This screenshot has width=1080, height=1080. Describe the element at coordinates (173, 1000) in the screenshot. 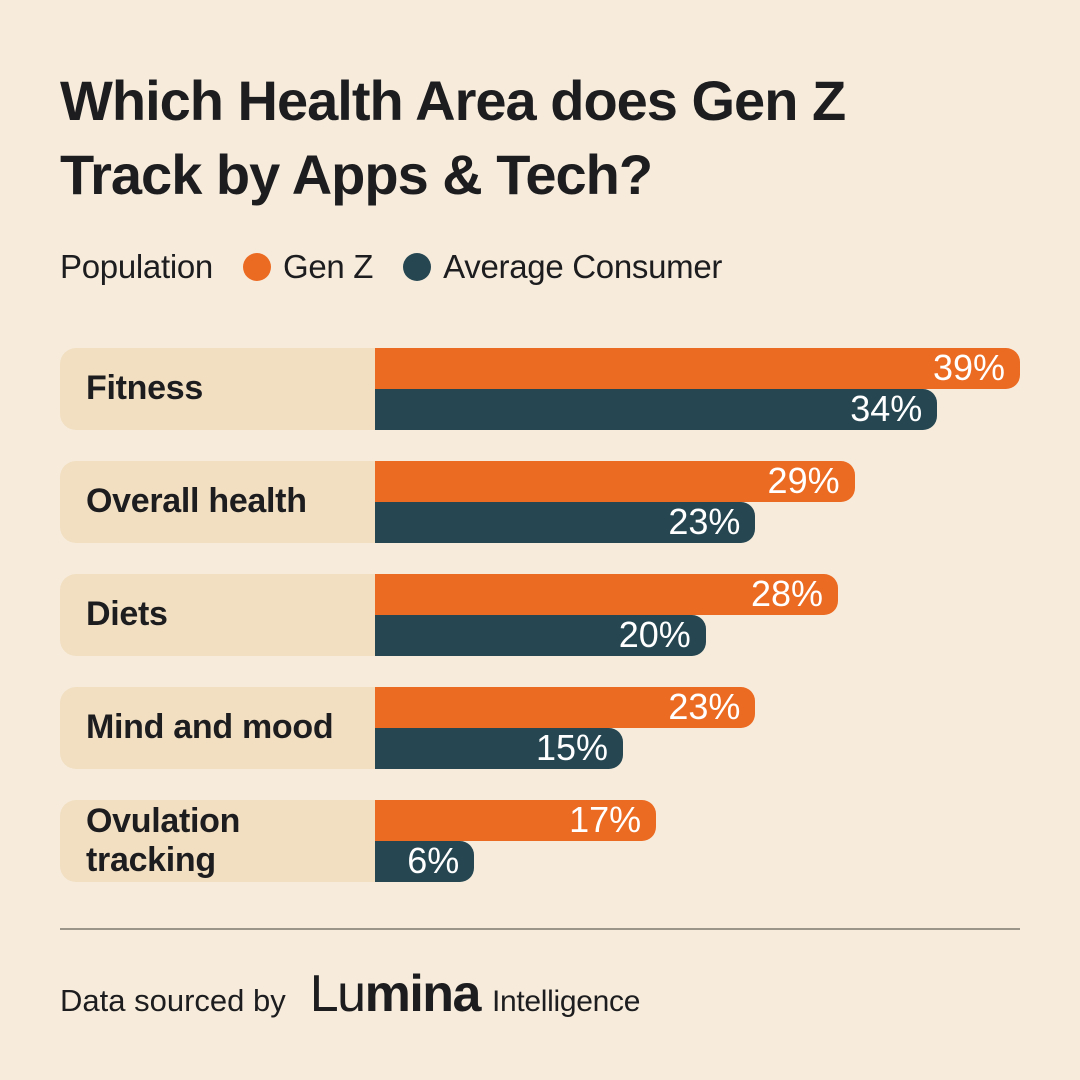

I see `data-source-text: Data sourced by` at that location.